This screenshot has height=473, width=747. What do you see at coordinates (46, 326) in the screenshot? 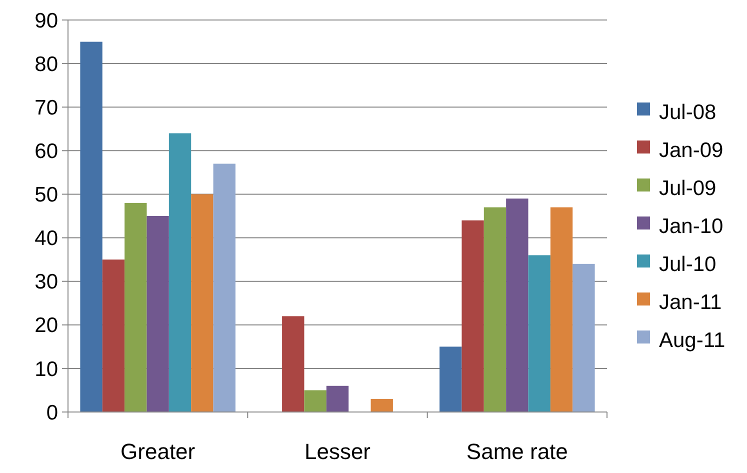
I see `y-tick-label: 20` at bounding box center [46, 326].